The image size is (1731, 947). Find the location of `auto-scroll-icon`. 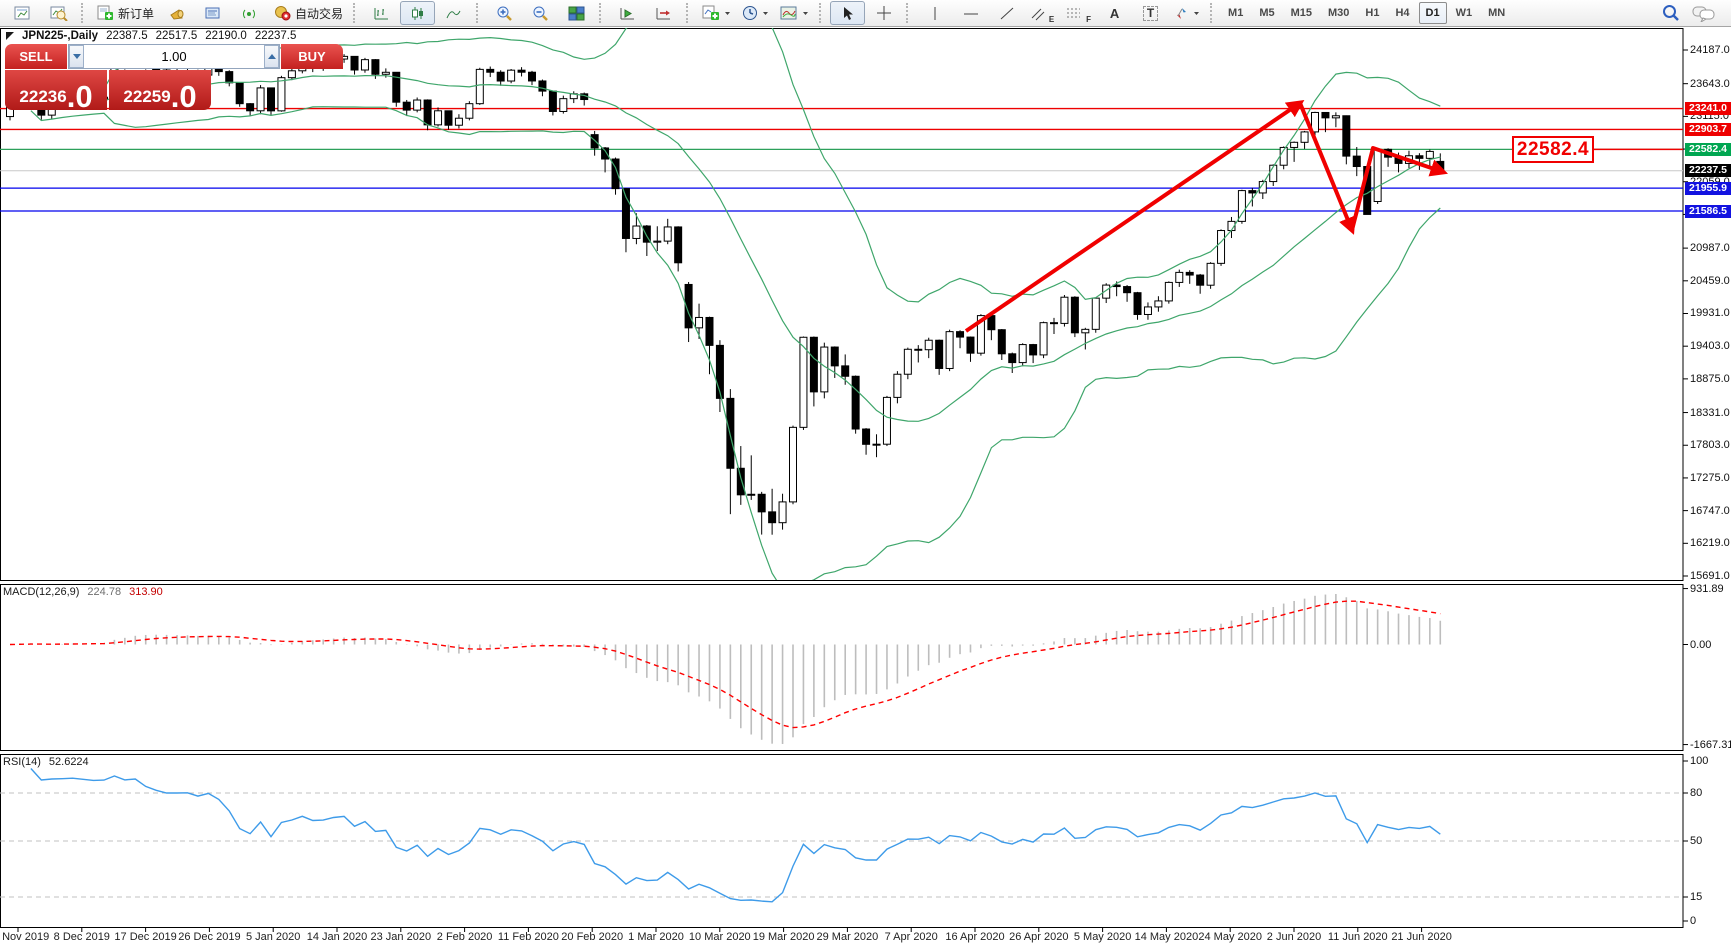

auto-scroll-icon is located at coordinates (627, 13).